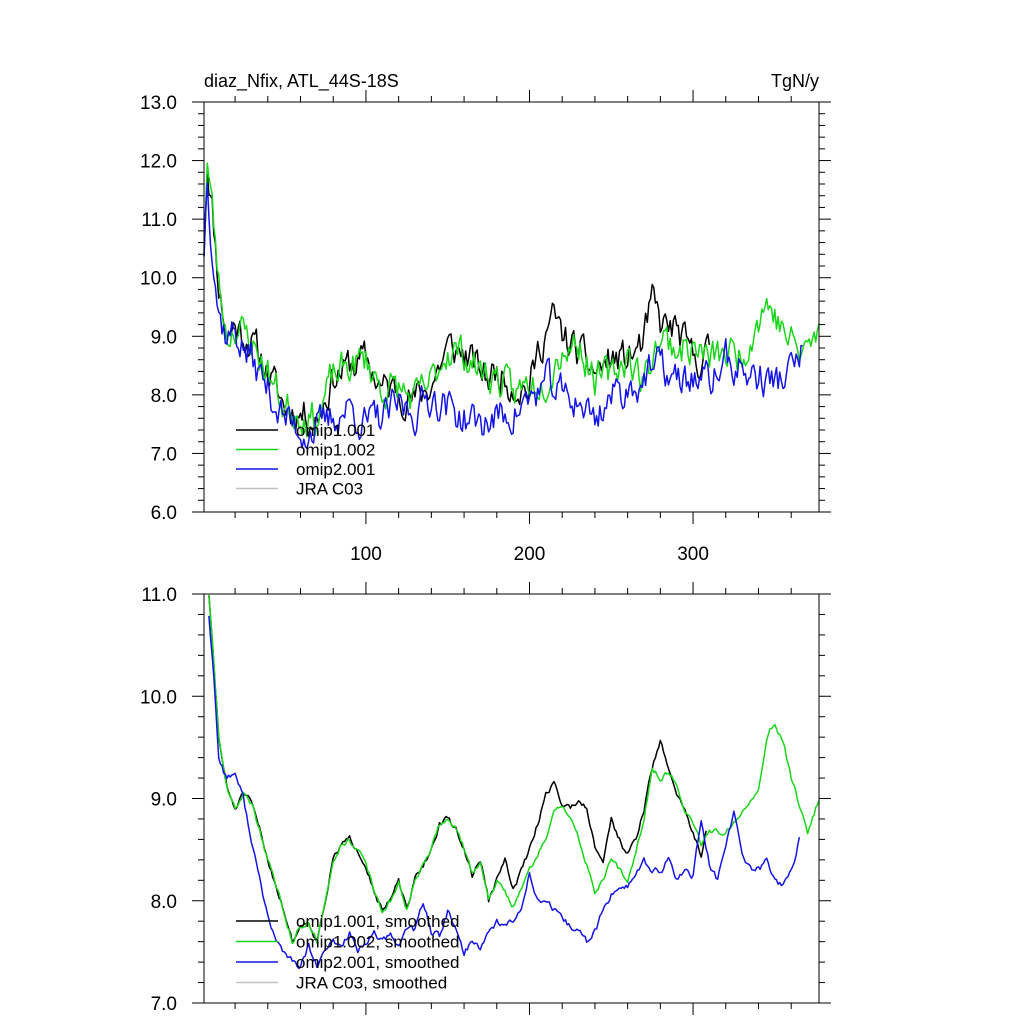  I want to click on chart-title: diaz_Nfix, ATL_44S-18S, so click(301, 81).